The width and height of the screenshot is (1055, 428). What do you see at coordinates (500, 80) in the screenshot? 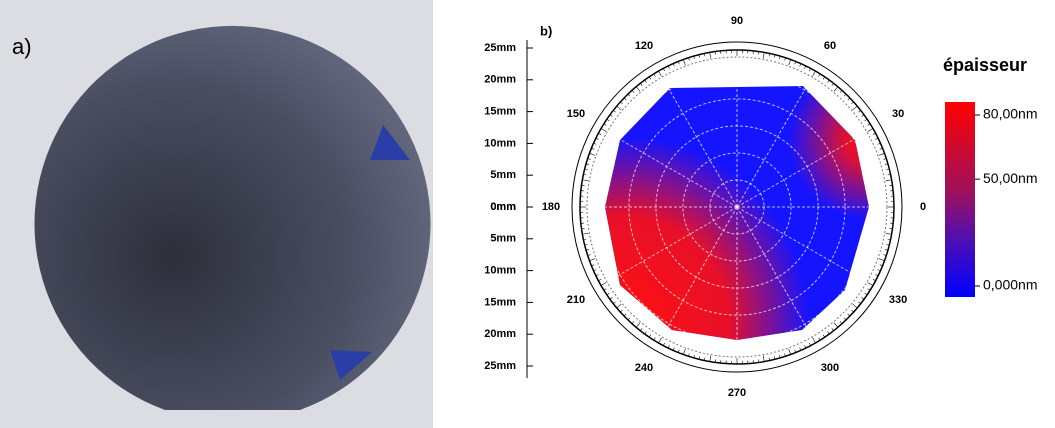
I see `radial-tick-label: 20mm` at bounding box center [500, 80].